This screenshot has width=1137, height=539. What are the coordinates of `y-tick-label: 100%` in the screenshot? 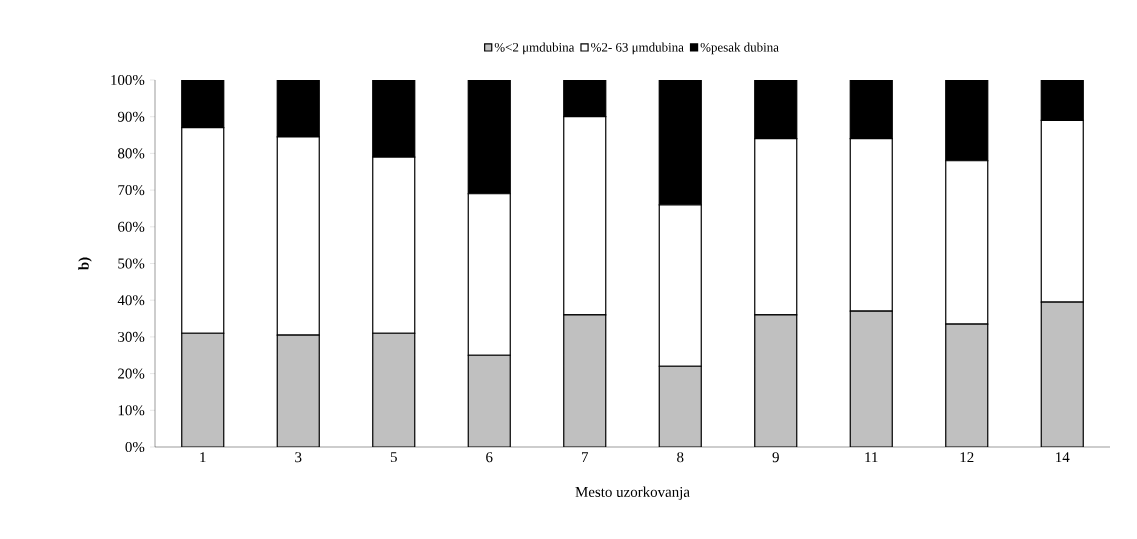 It's located at (128, 80).